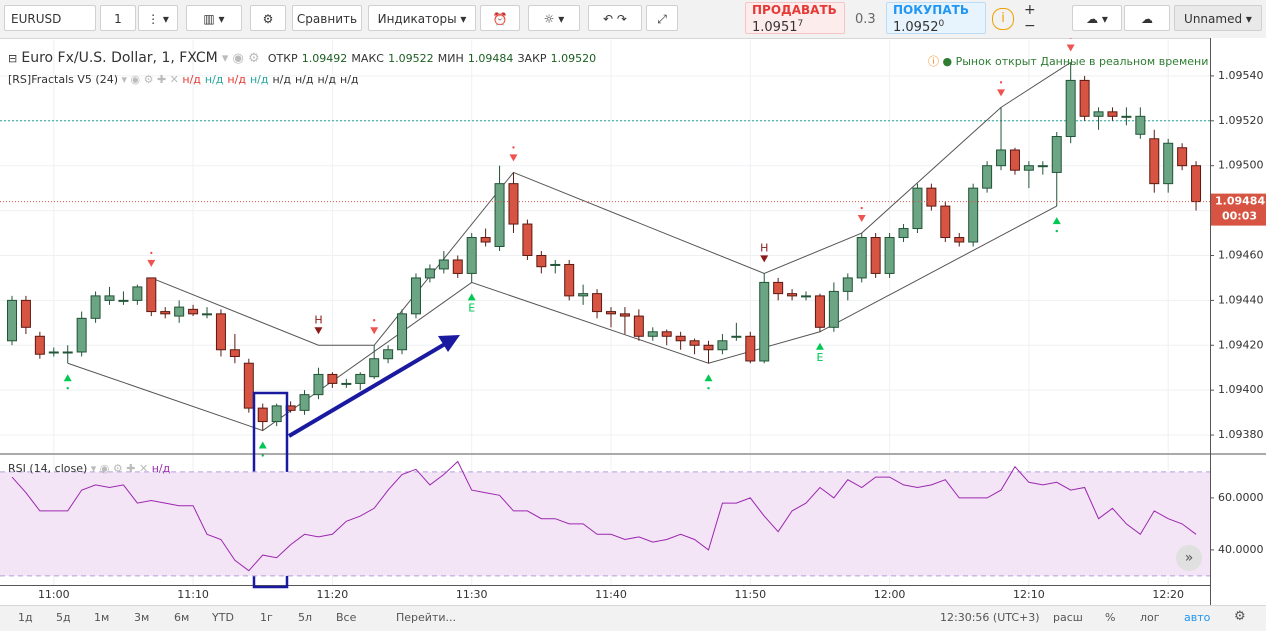 The image size is (1266, 631). I want to click on info-icon: i, so click(1003, 19).